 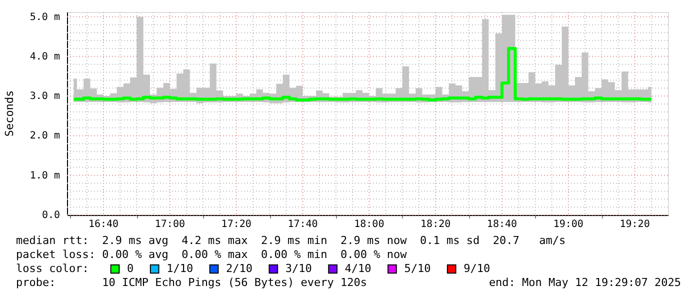 What do you see at coordinates (358, 268) in the screenshot?
I see `legend-label: 4/10` at bounding box center [358, 268].